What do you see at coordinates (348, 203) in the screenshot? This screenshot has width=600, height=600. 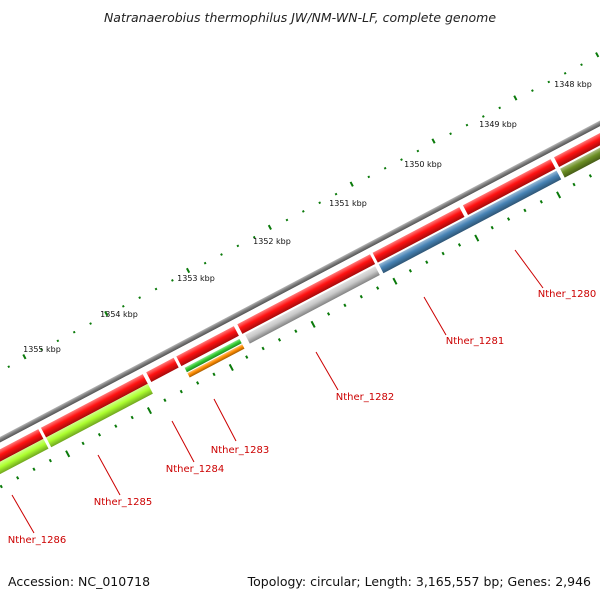 I see `scale-label-1351: 1351 kbp` at bounding box center [348, 203].